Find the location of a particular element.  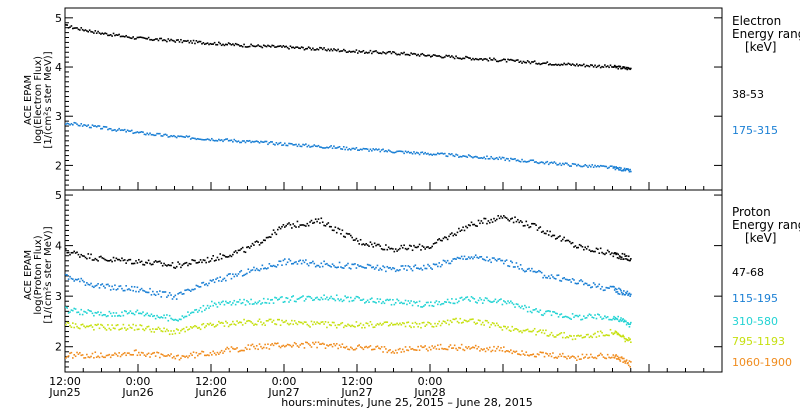

electron-legend-series-1: 175-315 is located at coordinates (755, 130).